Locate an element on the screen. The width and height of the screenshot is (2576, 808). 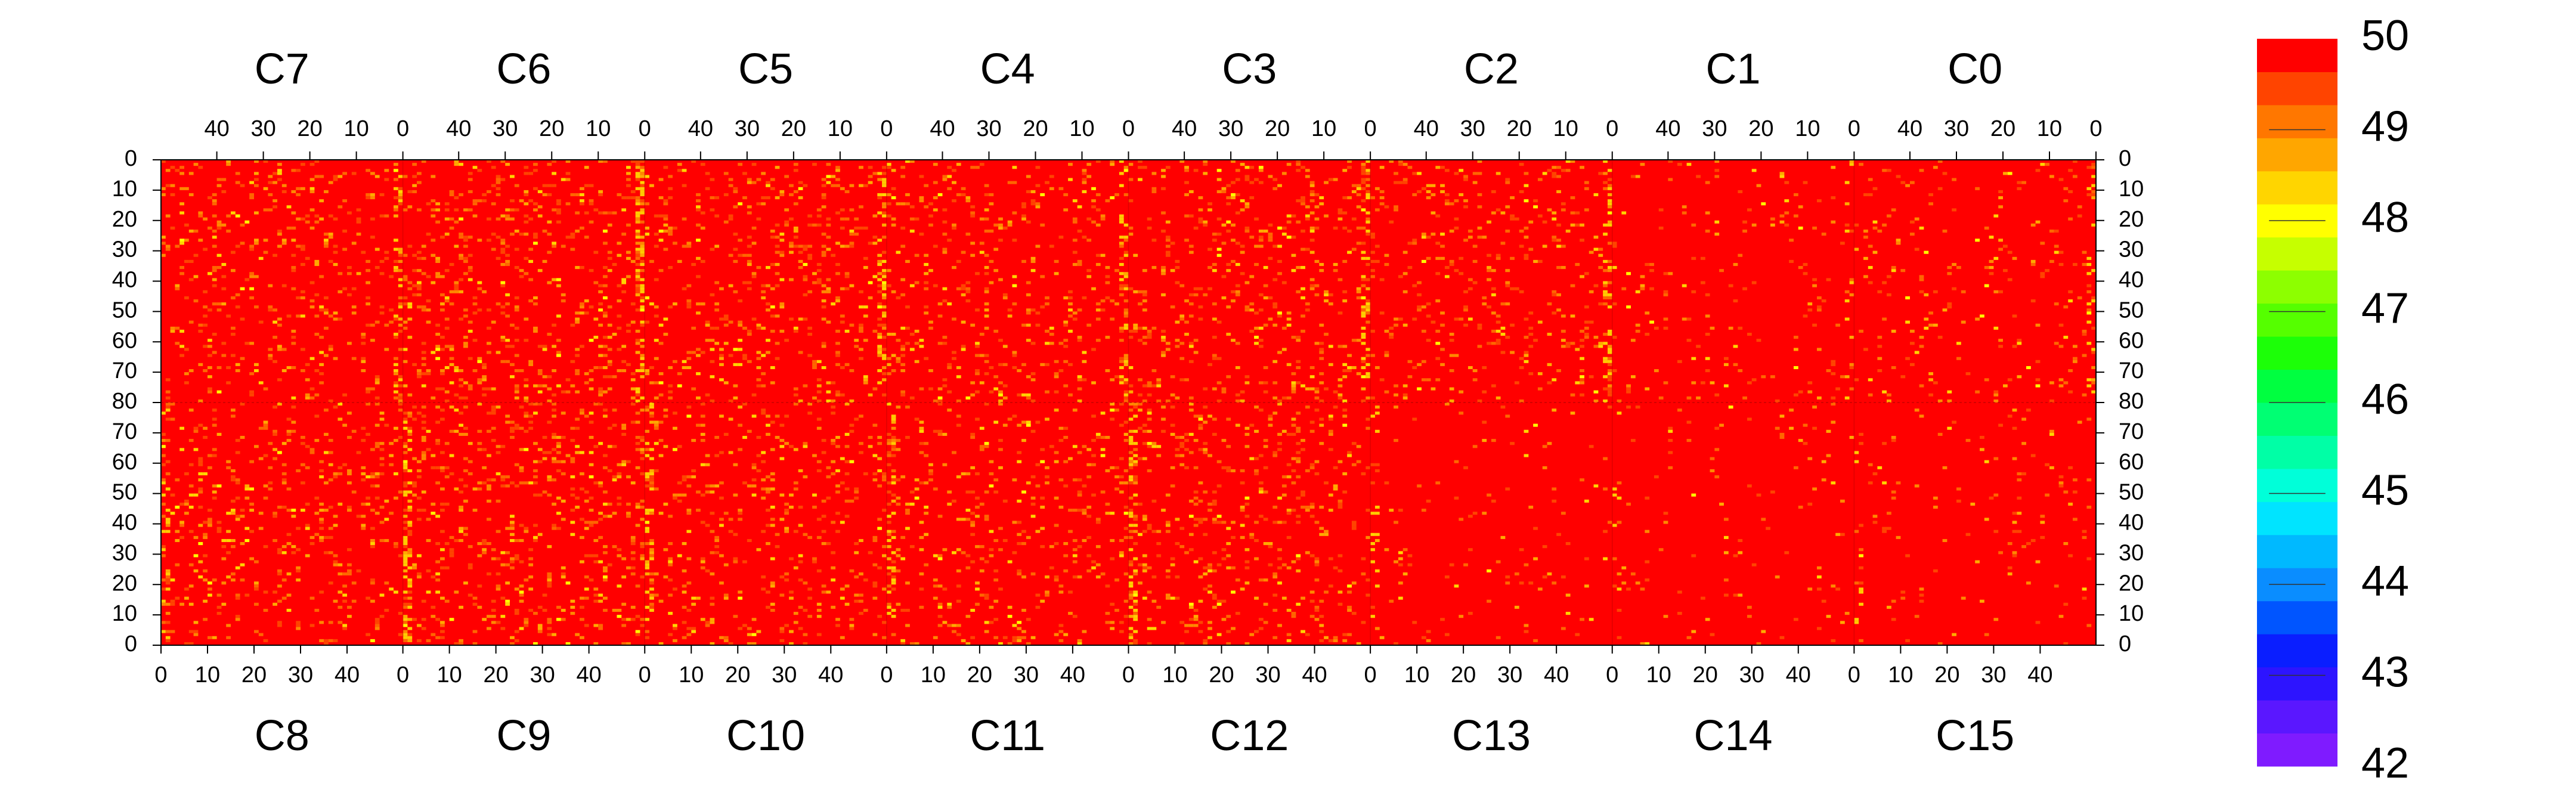
chip-label-top-c0: C0 is located at coordinates (1975, 69).